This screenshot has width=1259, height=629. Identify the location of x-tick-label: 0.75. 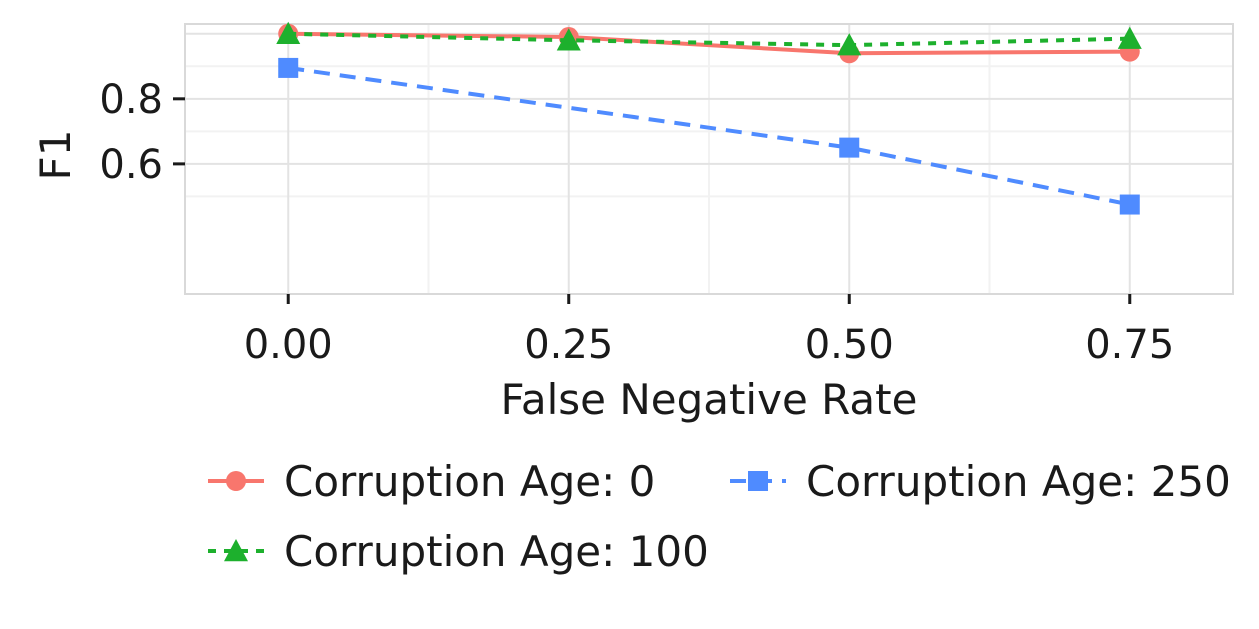
(1129, 345).